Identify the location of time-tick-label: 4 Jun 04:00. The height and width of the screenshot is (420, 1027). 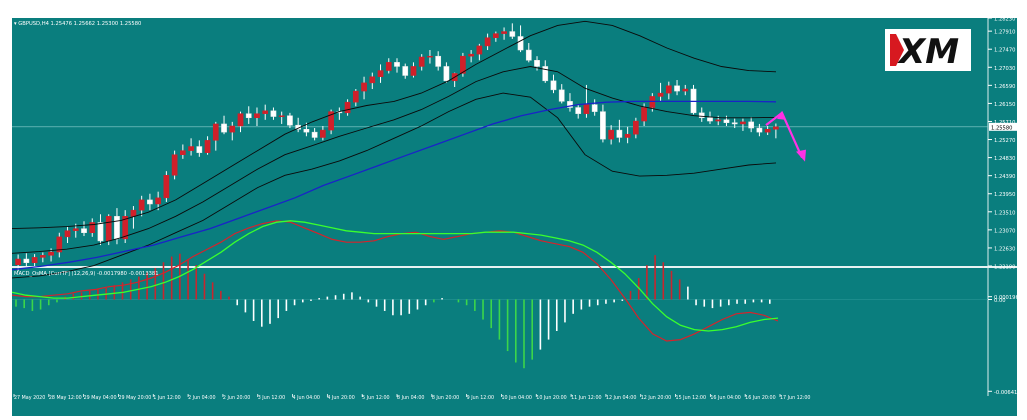
(306, 398).